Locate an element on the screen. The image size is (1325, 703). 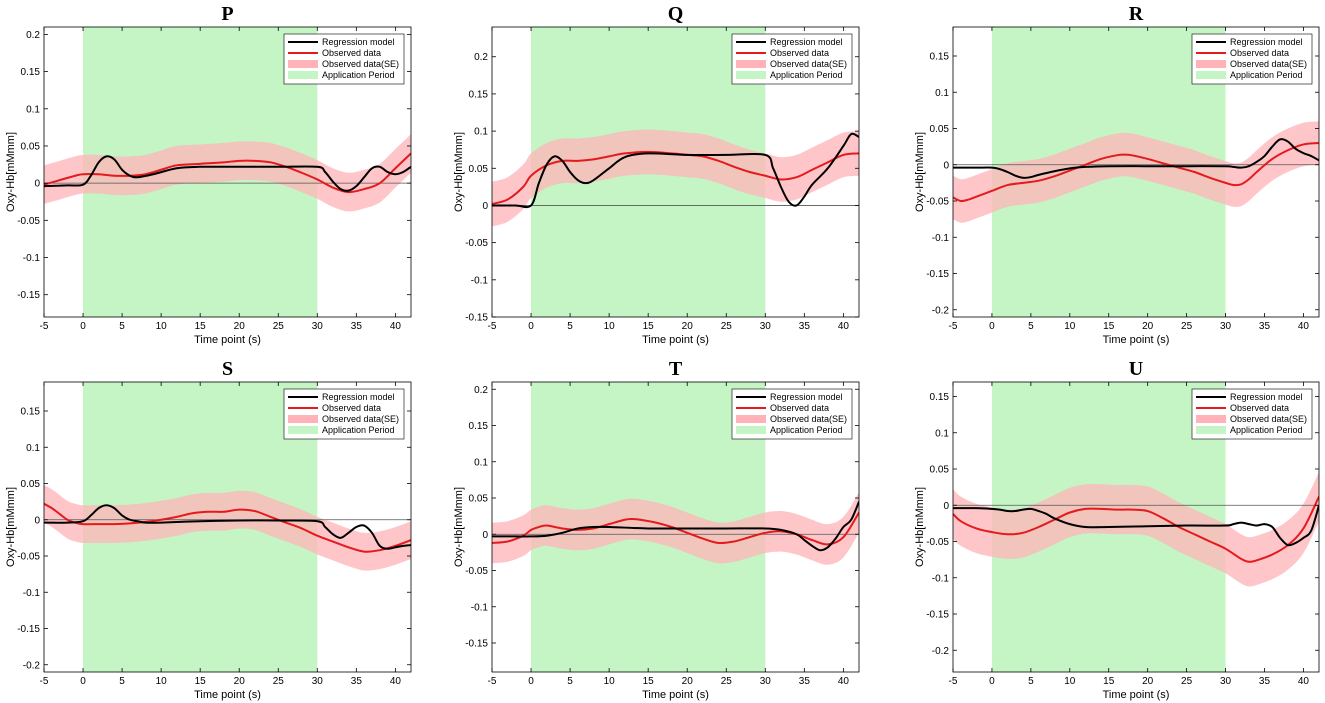
panel-title: P is located at coordinates (227, 14).